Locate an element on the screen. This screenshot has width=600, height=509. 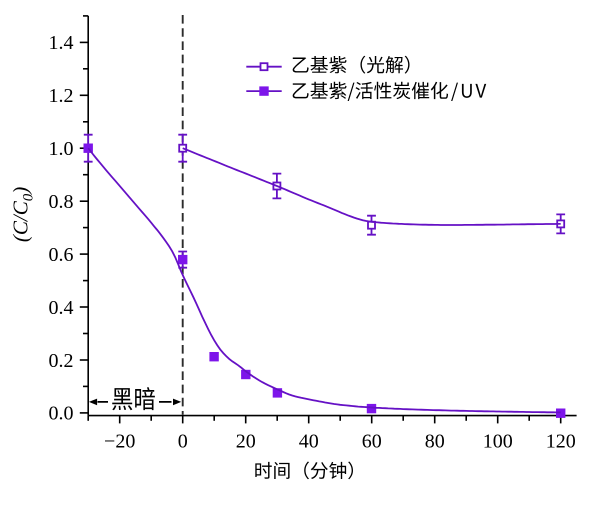
svg-text: 20 is located at coordinates (246, 441).